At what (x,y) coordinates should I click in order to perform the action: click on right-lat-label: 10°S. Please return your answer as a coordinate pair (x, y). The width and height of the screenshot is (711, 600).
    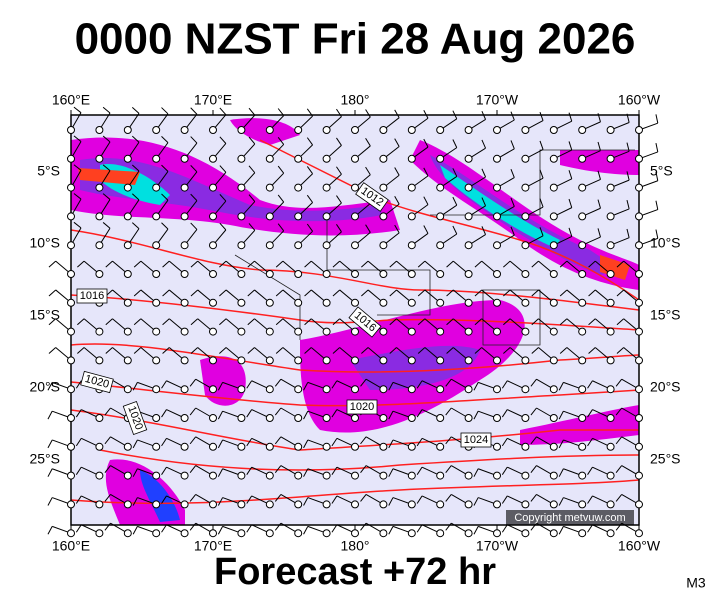
    Looking at the image, I should click on (665, 243).